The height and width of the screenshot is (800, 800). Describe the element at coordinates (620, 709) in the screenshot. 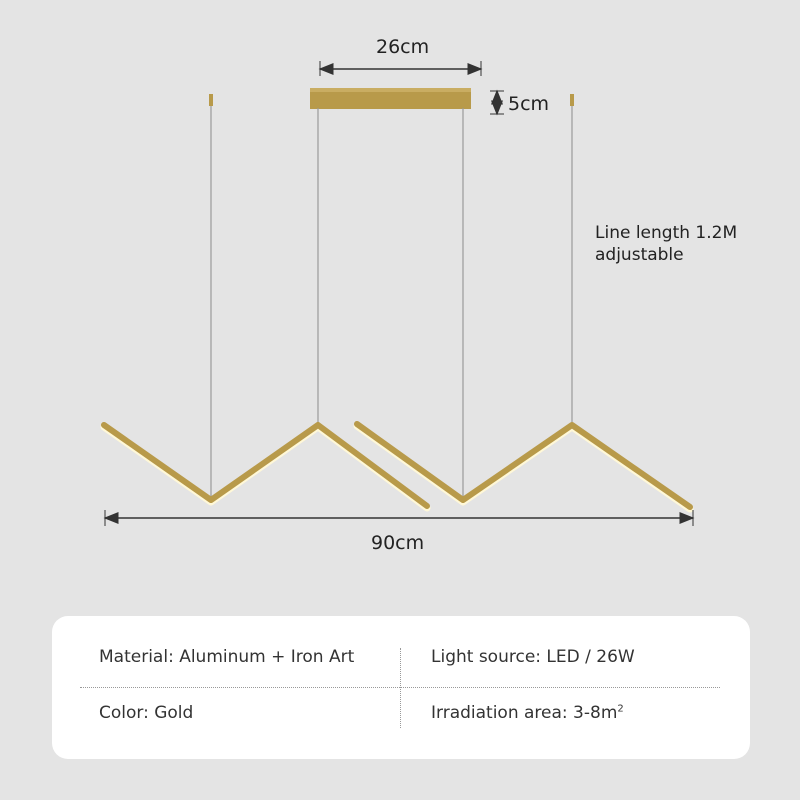

I see `spec-irradiation-superscript: 2` at that location.